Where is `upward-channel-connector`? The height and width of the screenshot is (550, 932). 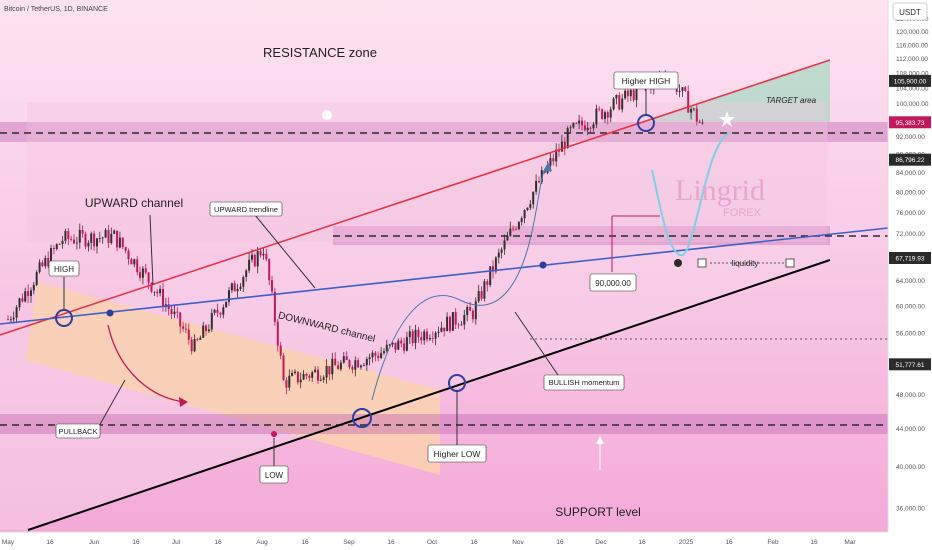 upward-channel-connector is located at coordinates (151, 250).